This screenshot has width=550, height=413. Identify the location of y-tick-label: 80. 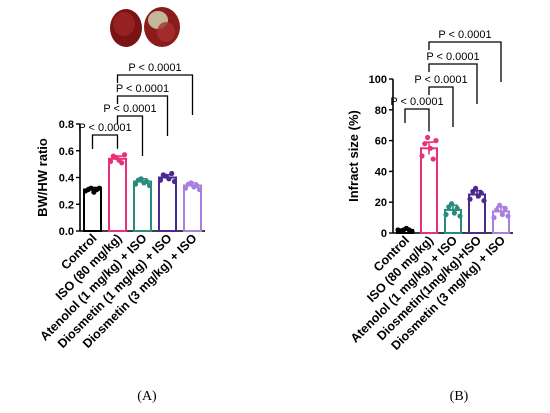
(381, 111).